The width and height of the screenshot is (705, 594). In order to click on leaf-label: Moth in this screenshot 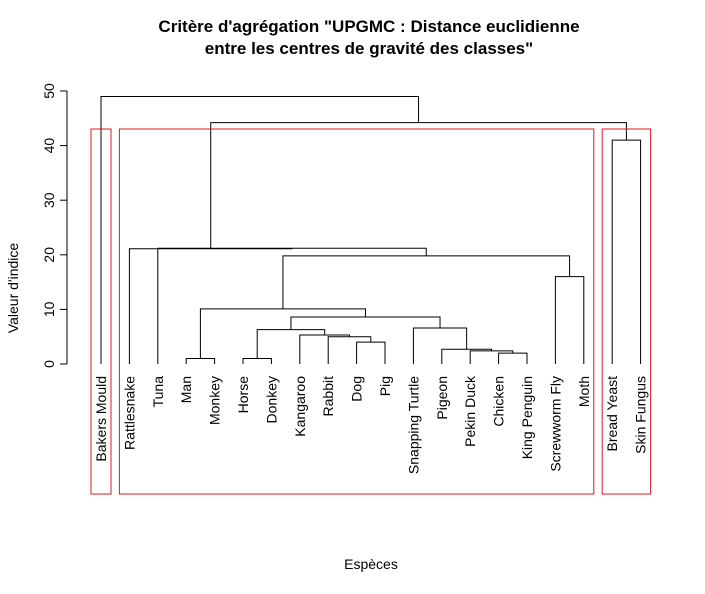, I will do `click(584, 391)`.